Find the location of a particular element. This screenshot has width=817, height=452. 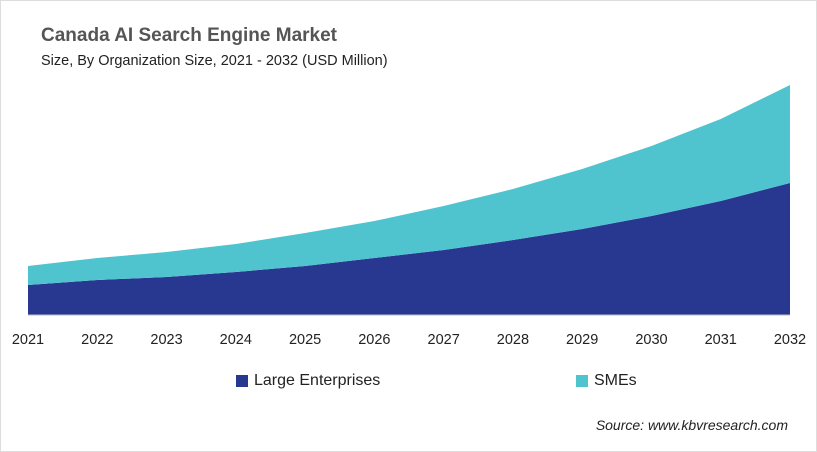

source-note: Source: www.kbvresearch.com is located at coordinates (691, 425).